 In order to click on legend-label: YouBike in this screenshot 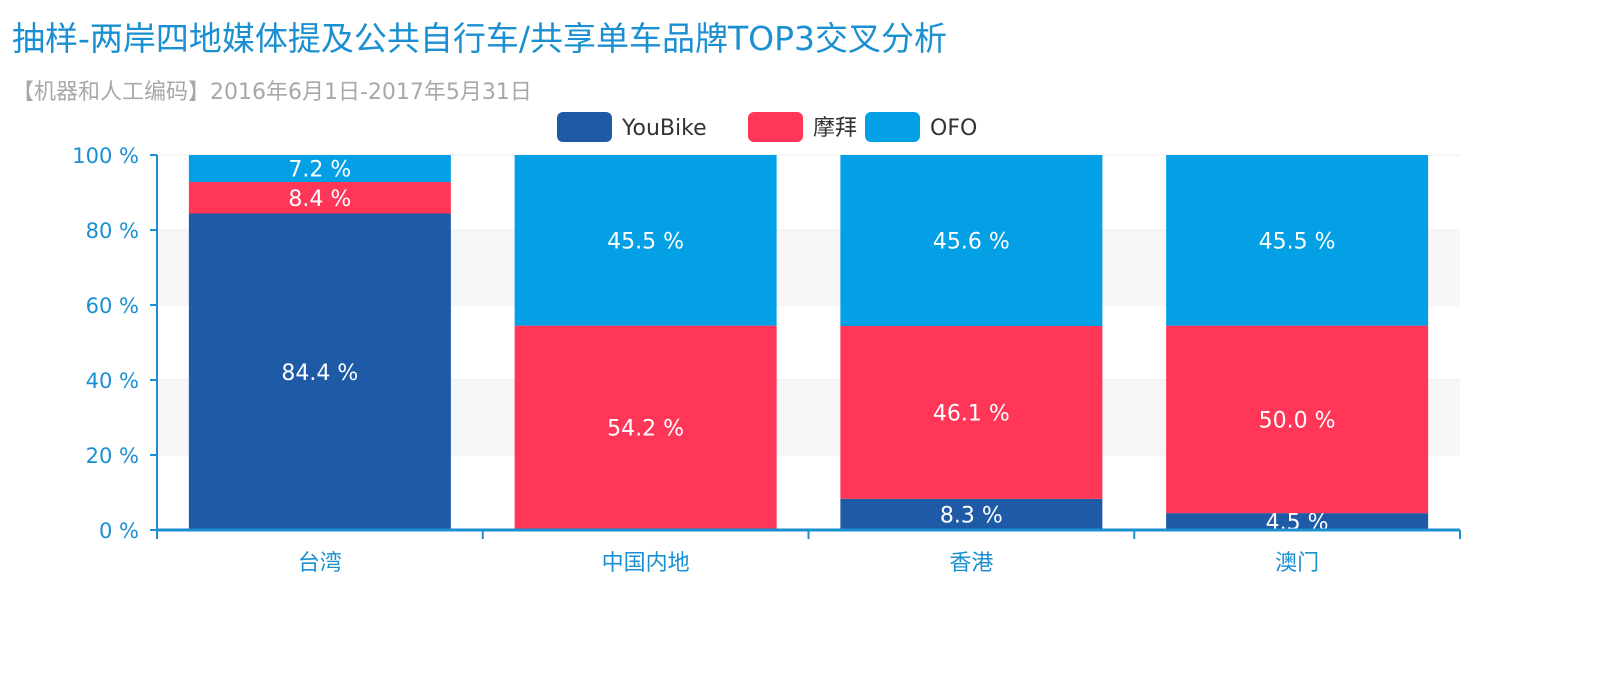, I will do `click(664, 128)`.